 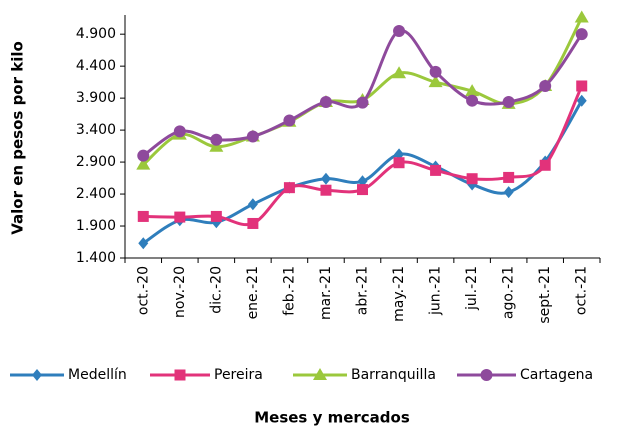 I want to click on y-tick-label: 2.900, so click(x=96, y=162).